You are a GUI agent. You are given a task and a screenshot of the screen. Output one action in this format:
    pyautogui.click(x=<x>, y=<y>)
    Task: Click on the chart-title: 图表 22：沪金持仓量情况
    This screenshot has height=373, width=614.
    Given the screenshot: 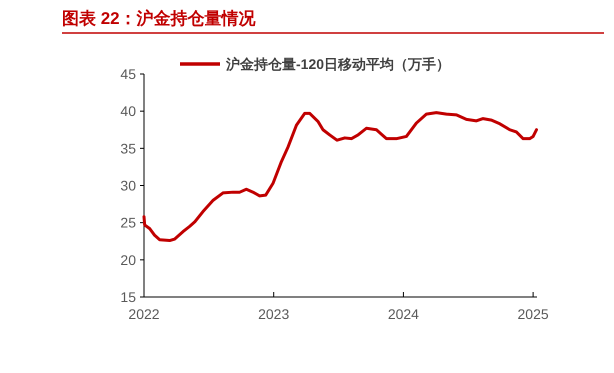 What is the action you would take?
    pyautogui.click(x=159, y=18)
    